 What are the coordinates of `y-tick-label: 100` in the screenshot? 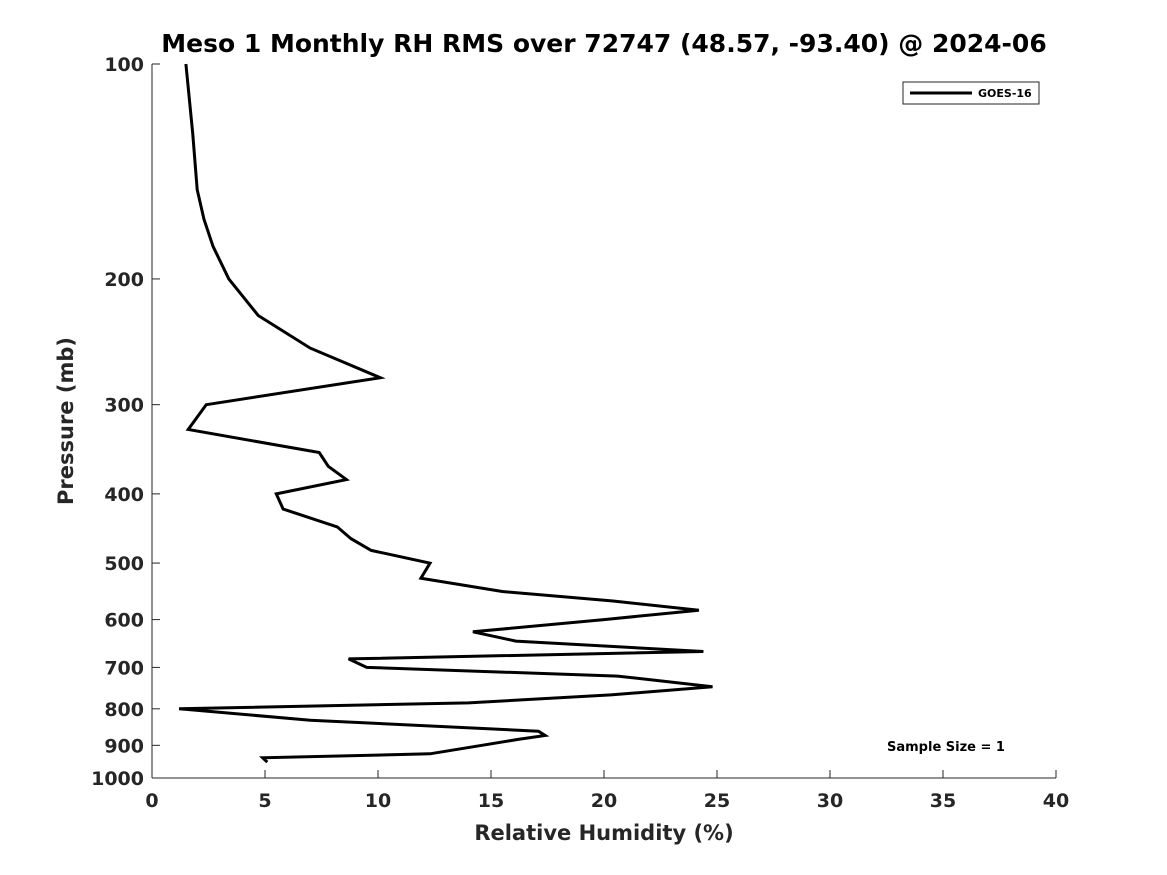 It's located at (124, 65).